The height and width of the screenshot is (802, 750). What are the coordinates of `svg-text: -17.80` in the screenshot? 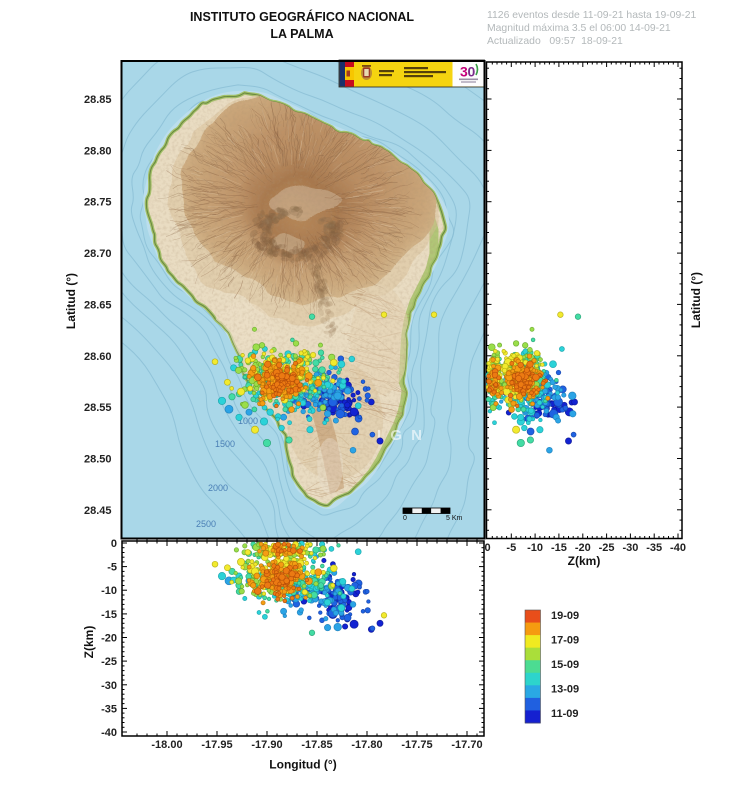 It's located at (366, 745).